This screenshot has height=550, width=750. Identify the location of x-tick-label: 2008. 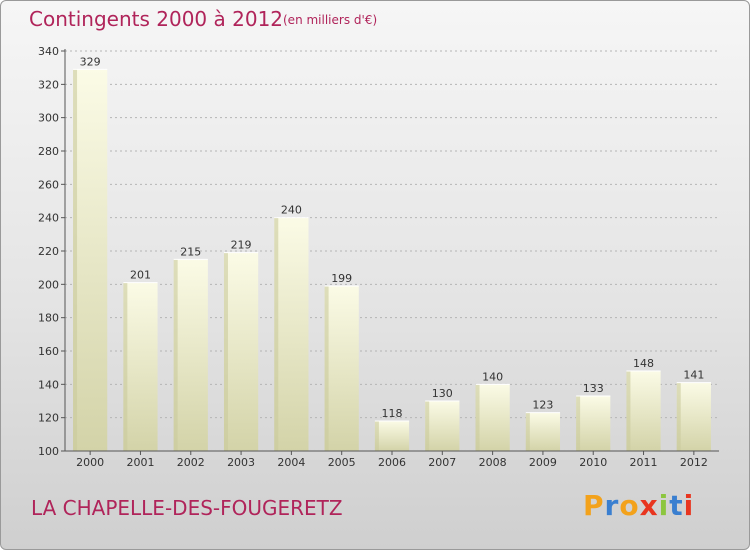
(493, 462).